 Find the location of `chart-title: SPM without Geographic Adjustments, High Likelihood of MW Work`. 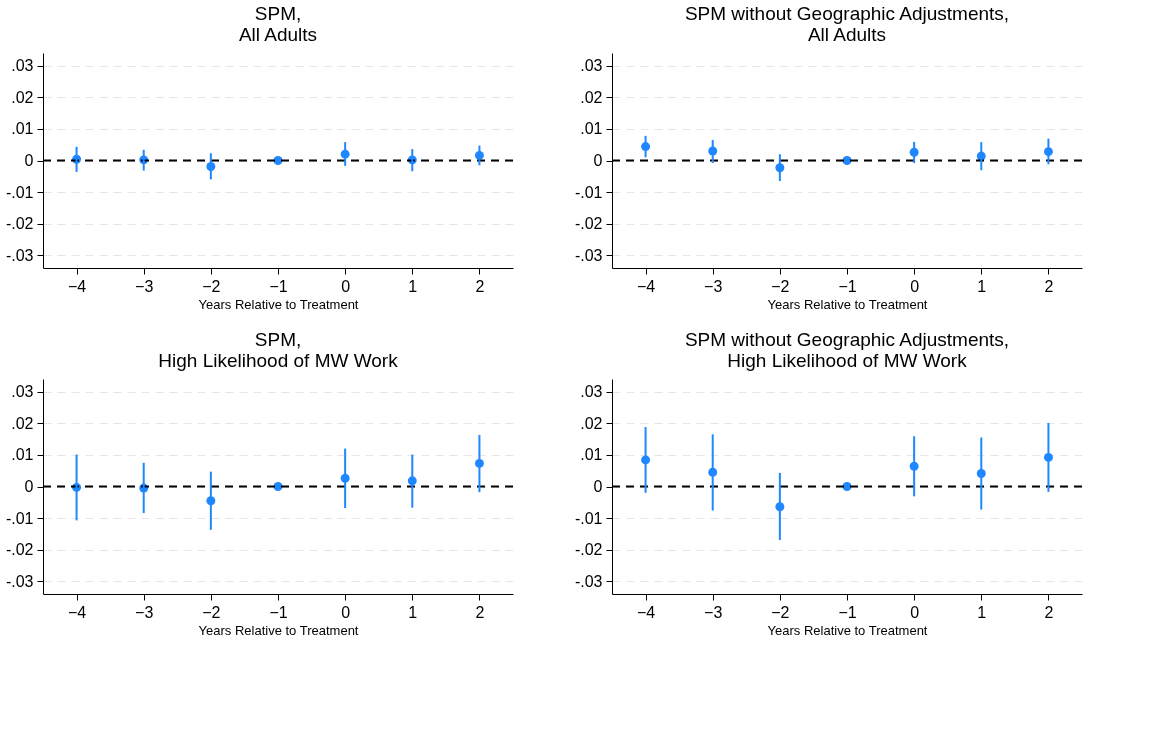

chart-title: SPM without Geographic Adjustments, High Likelihood of MW Work is located at coordinates (847, 350).